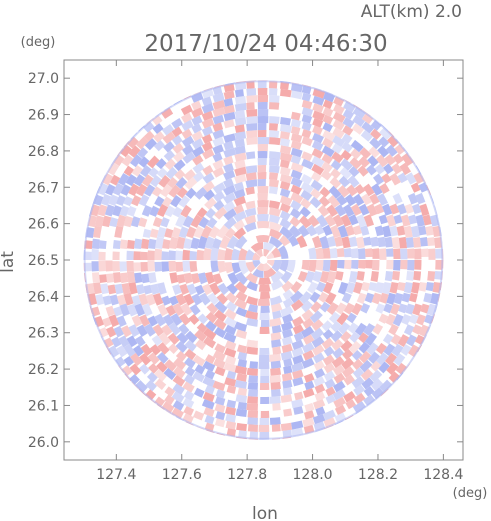 The height and width of the screenshot is (521, 491). I want to click on x-tick-label: 127.6, so click(182, 475).